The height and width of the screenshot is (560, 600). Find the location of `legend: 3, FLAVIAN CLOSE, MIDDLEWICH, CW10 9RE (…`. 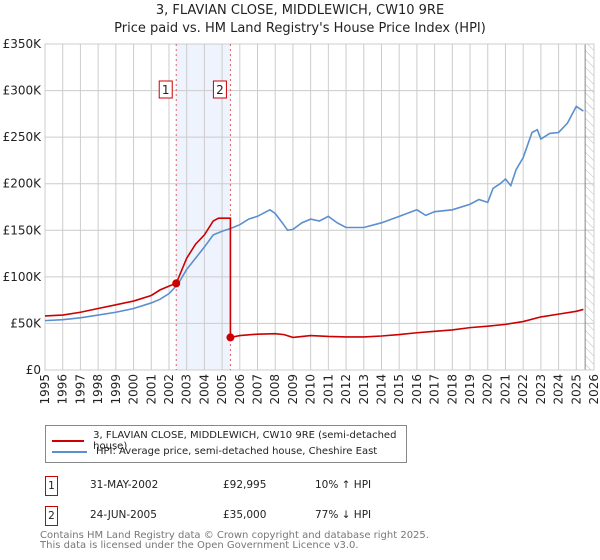

legend: 3, FLAVIAN CLOSE, MIDDLEWICH, CW10 9RE (… is located at coordinates (226, 444).